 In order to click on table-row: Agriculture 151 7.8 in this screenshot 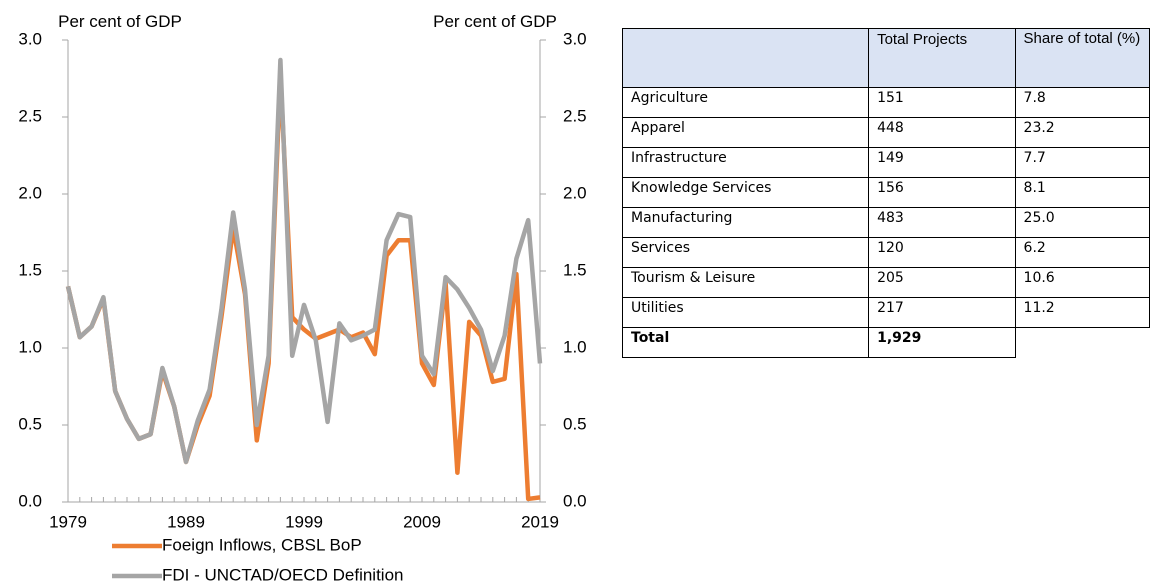, I will do `click(885, 102)`.